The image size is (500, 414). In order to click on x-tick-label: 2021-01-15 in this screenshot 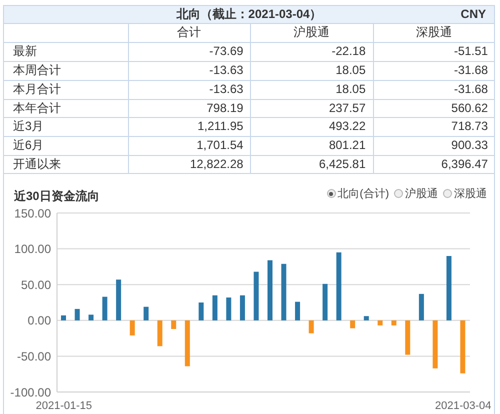, I will do `click(64, 406)`.